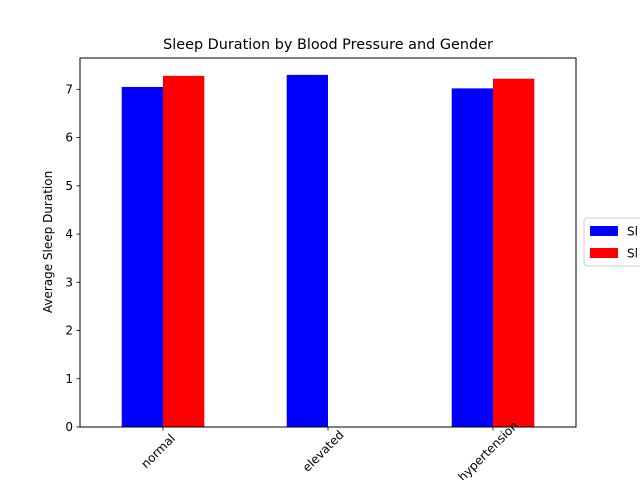  Describe the element at coordinates (611, 242) in the screenshot. I see `legend: Sl Sl` at that location.